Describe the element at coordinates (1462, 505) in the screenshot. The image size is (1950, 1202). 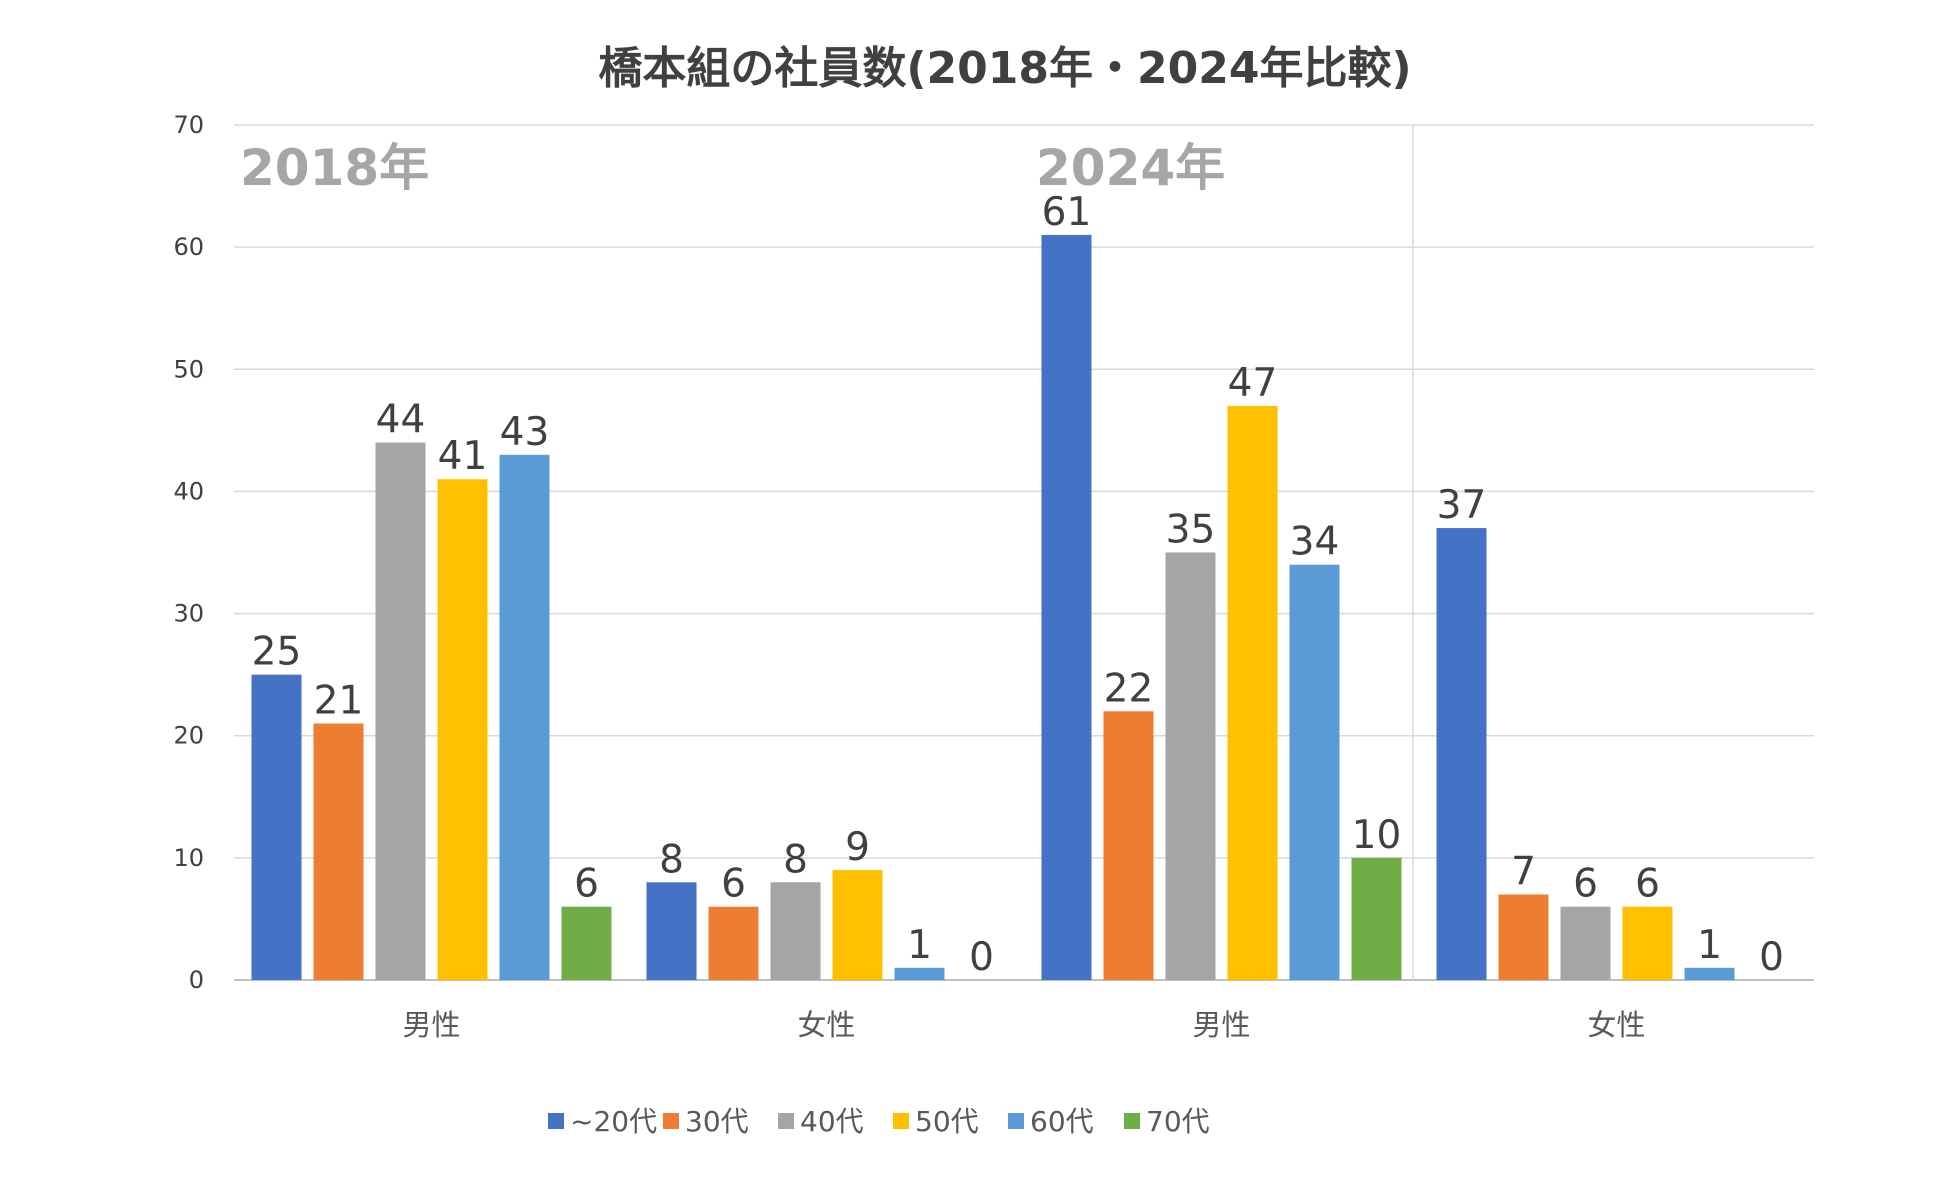
I see `data-label: 37` at that location.